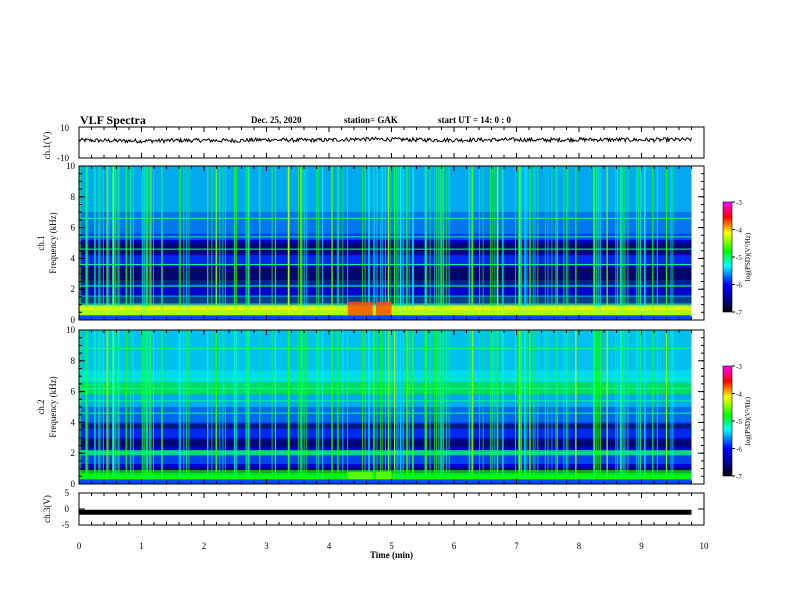 This screenshot has width=792, height=612. I want to click on ch3-ytick-label: 5, so click(67, 493).